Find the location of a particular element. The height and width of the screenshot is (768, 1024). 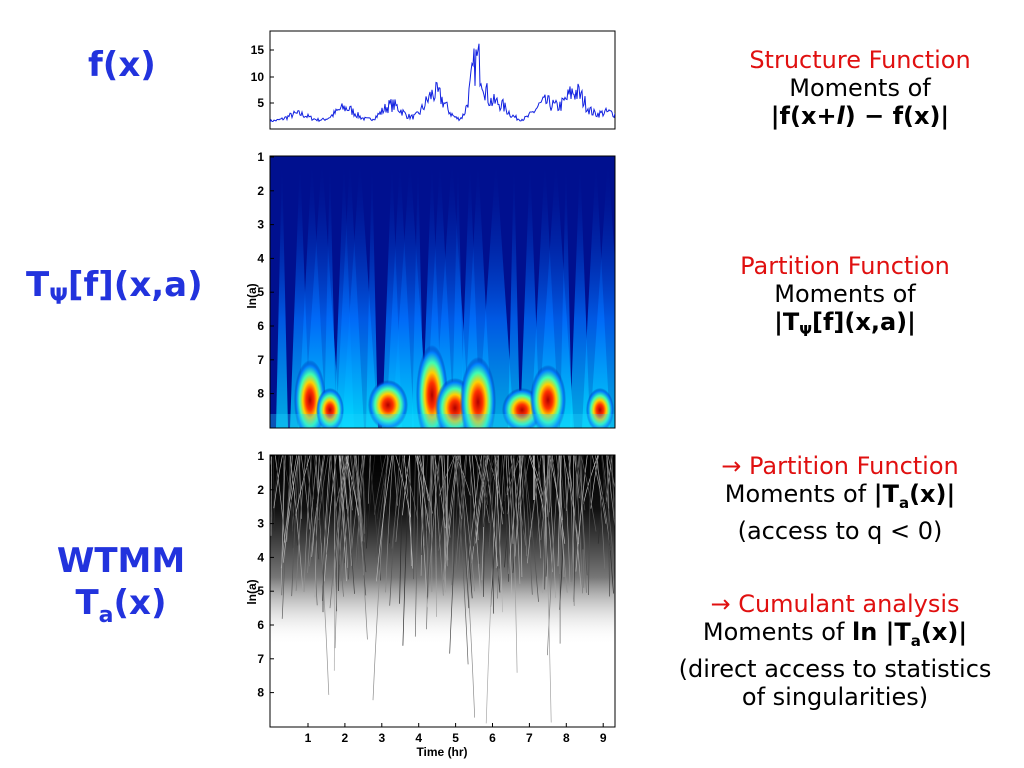

wtmm-ylabel: ln(a) is located at coordinates (252, 591).